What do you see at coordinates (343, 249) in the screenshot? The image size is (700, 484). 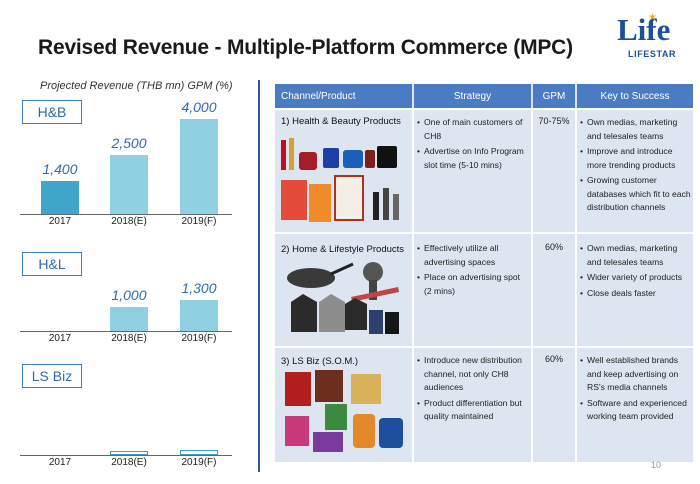 I see `row-title-home-lifestyle: 2) Home & Lifestyle Products` at bounding box center [343, 249].